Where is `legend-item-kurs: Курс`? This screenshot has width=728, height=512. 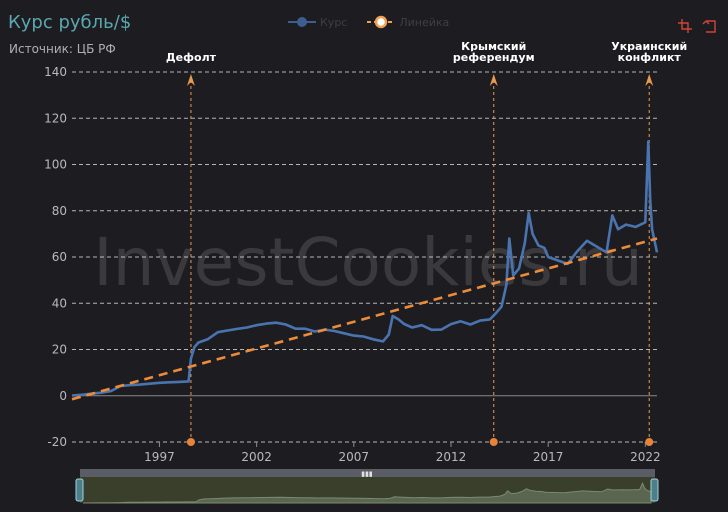 legend-item-kurs: Курс is located at coordinates (317, 22).